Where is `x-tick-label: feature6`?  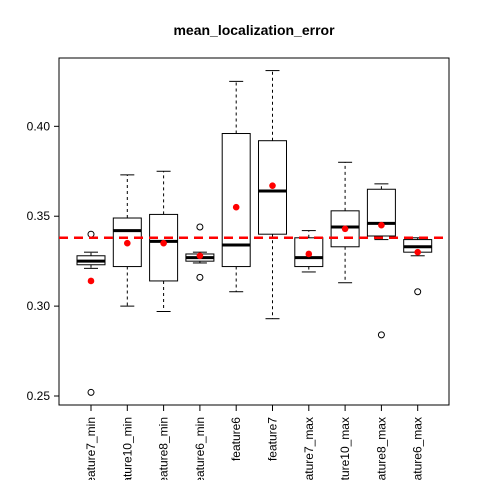
x-tick-label: feature6 is located at coordinates (236, 439).